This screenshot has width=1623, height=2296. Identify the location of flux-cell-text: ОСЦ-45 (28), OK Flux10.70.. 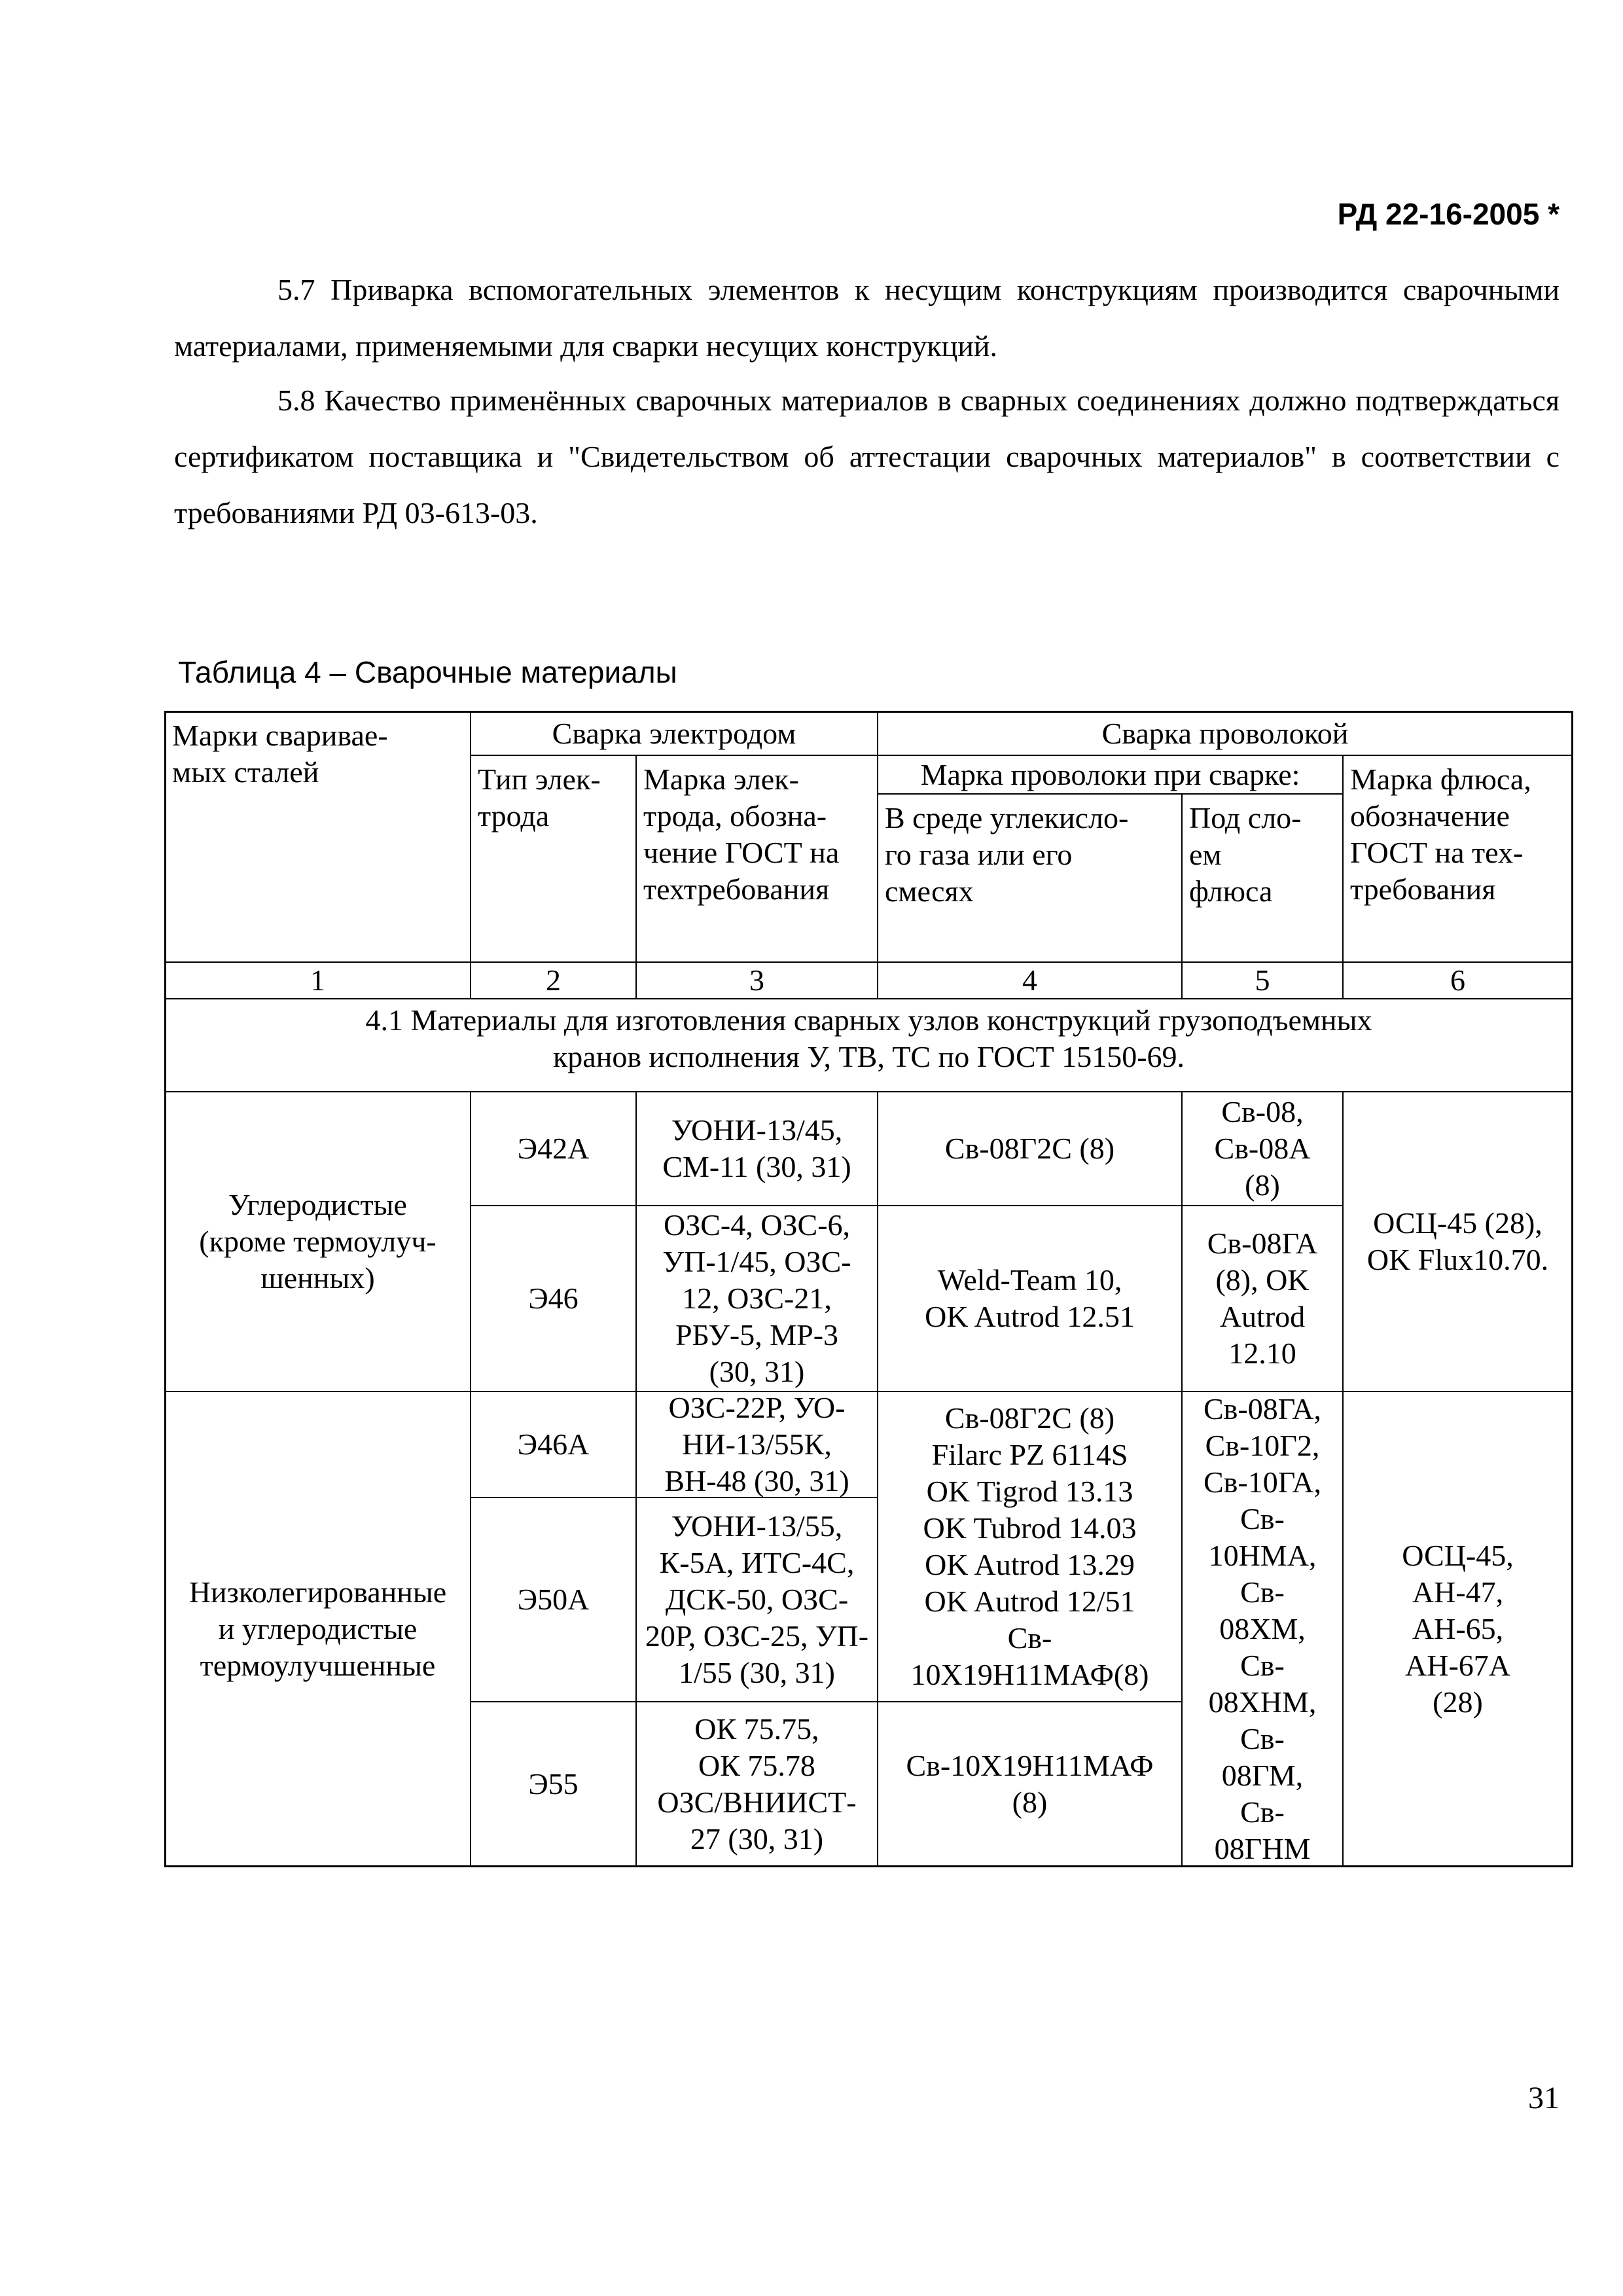
(1458, 1241).